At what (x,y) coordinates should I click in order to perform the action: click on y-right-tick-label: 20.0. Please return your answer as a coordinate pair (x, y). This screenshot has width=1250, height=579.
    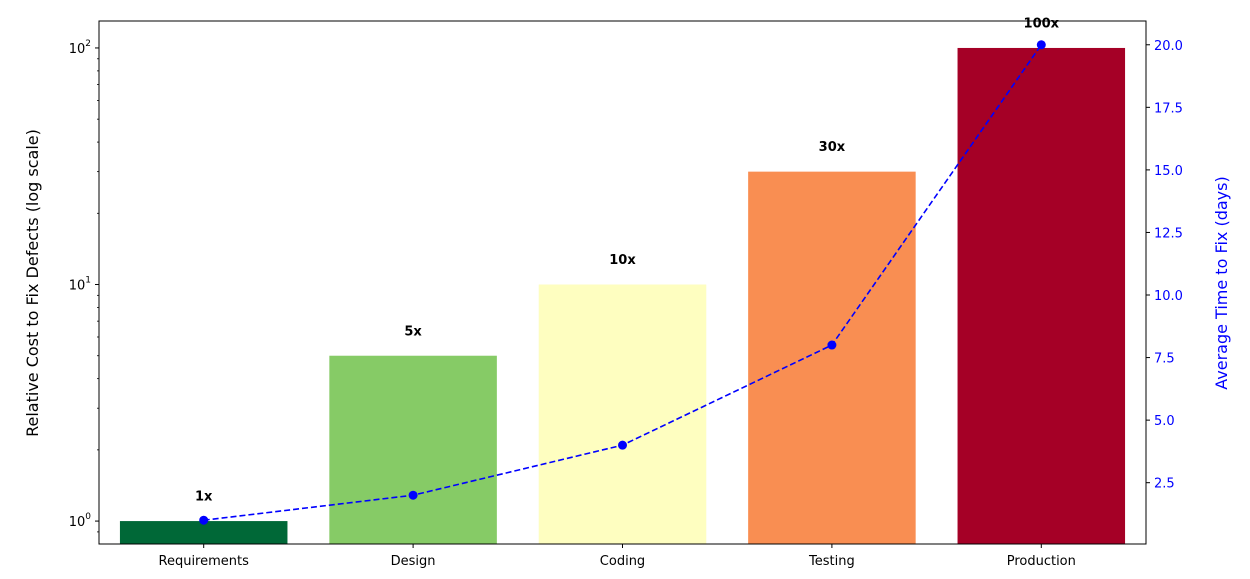
    Looking at the image, I should click on (1168, 46).